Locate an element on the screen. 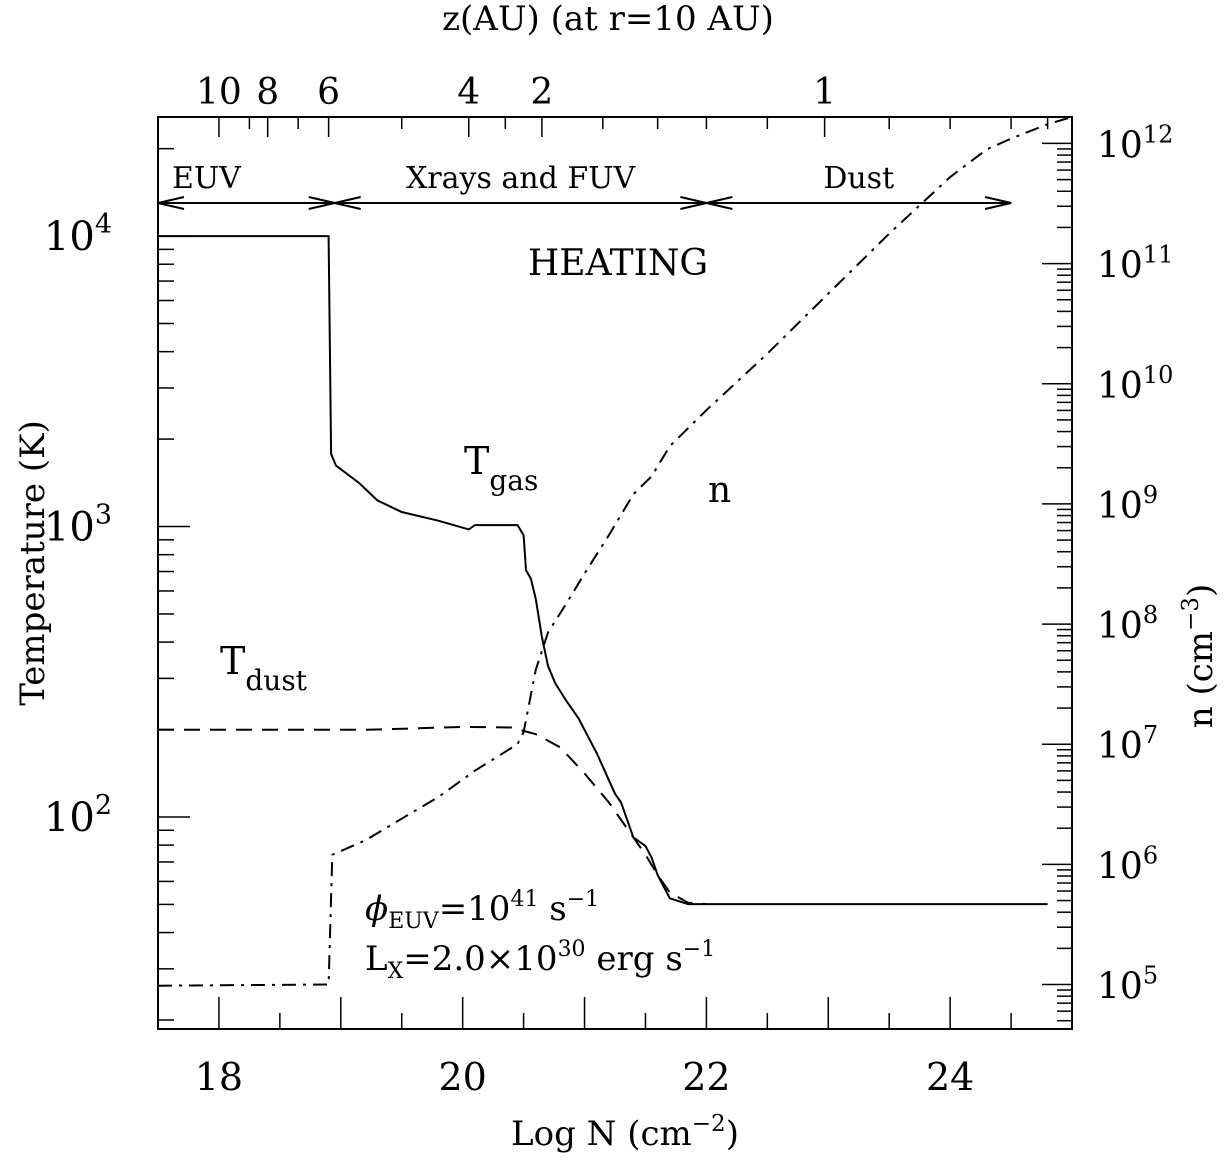  right-axis-title: n (cm−3) is located at coordinates (1199, 656).